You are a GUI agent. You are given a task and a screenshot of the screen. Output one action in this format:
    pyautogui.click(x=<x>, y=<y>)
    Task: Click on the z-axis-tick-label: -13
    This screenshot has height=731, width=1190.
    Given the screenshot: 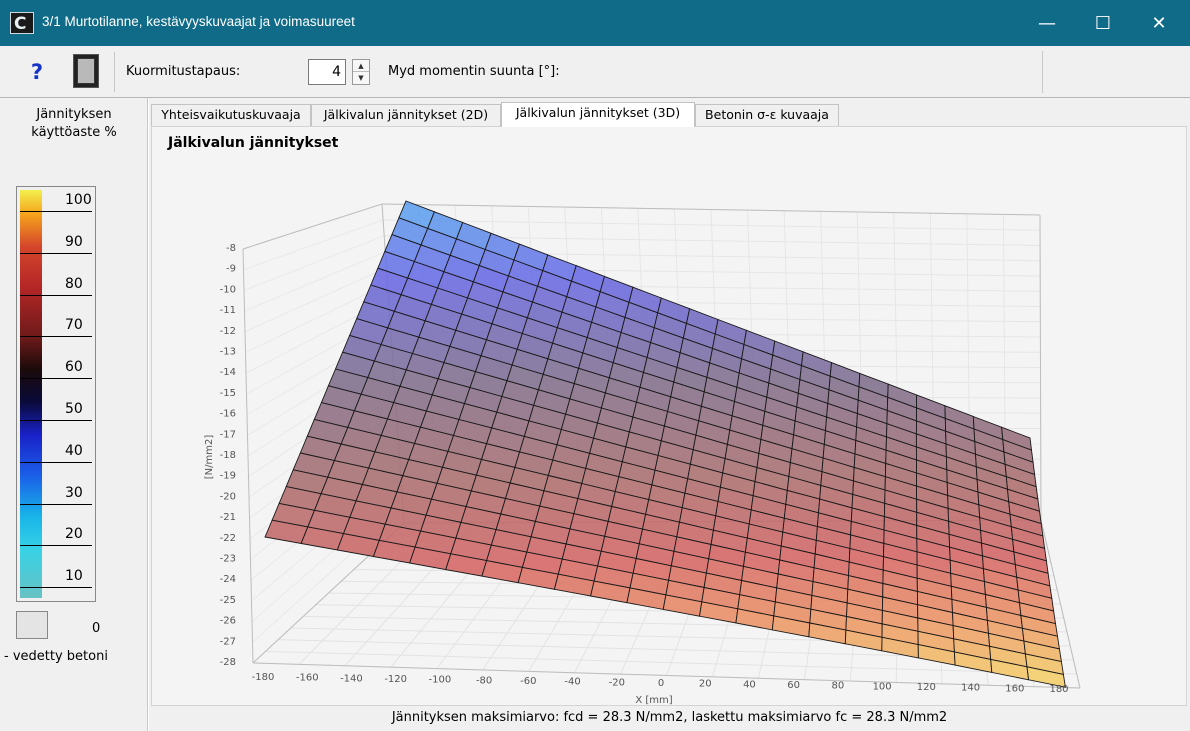 What is the action you would take?
    pyautogui.click(x=228, y=352)
    